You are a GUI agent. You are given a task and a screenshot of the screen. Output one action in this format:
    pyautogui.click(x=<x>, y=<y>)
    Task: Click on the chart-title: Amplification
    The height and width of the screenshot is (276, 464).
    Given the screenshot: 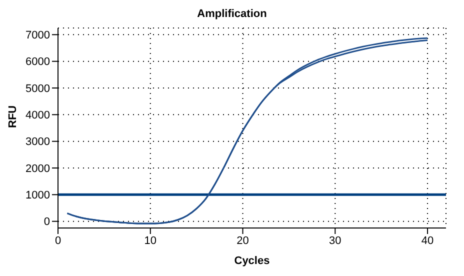 What is the action you would take?
    pyautogui.click(x=232, y=15)
    